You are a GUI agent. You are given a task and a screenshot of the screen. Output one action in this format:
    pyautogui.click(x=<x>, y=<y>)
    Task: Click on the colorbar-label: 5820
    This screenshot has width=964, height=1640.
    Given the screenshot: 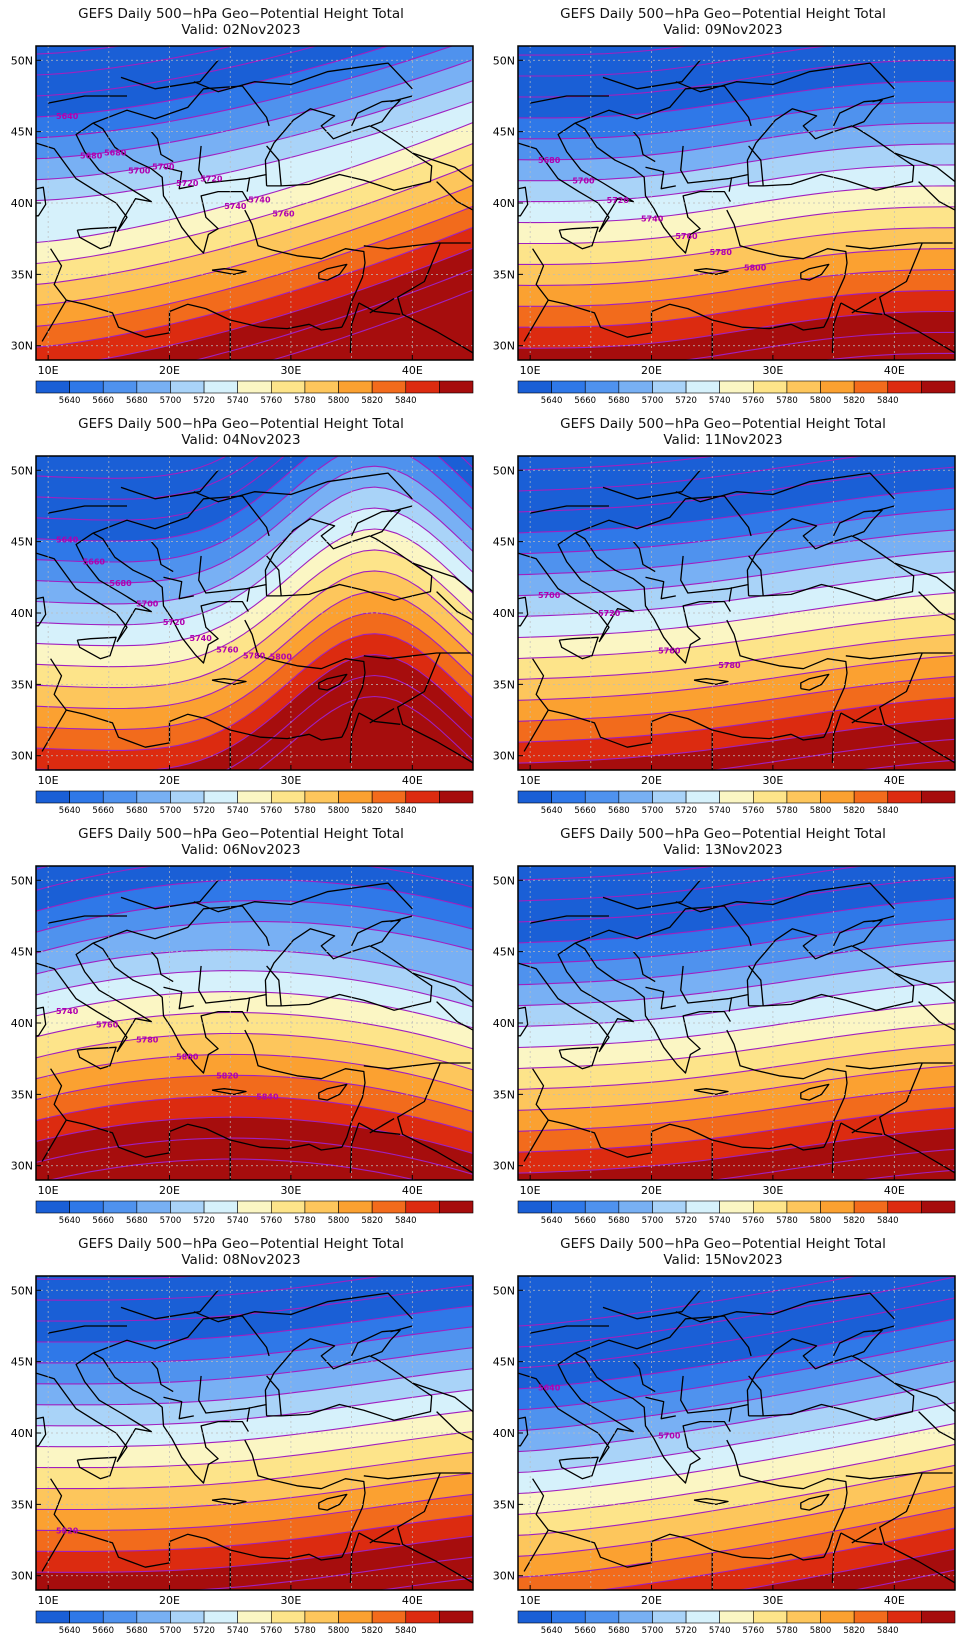 What is the action you would take?
    pyautogui.click(x=854, y=1631)
    